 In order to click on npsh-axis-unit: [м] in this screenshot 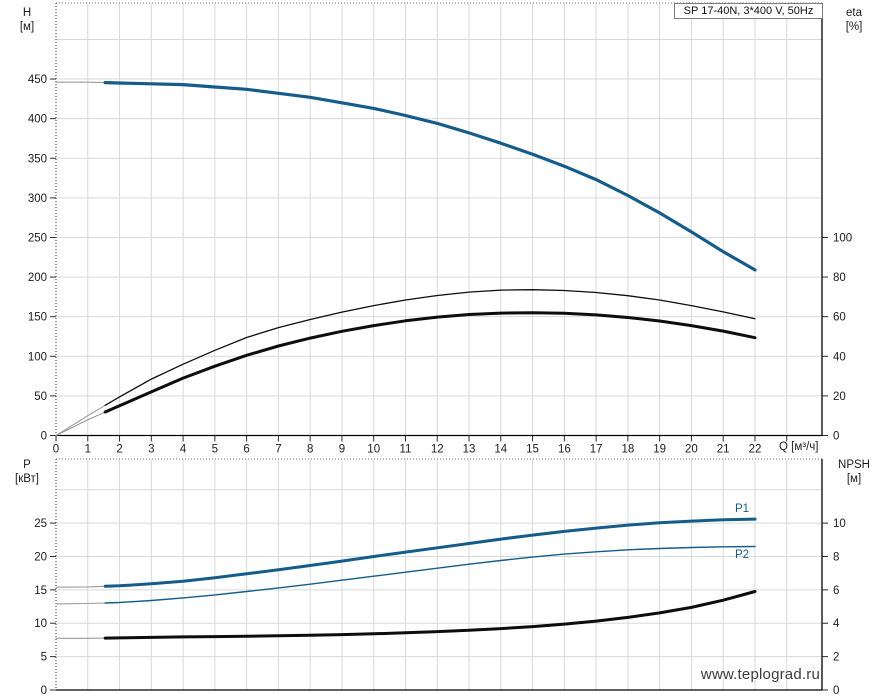, I will do `click(854, 478)`.